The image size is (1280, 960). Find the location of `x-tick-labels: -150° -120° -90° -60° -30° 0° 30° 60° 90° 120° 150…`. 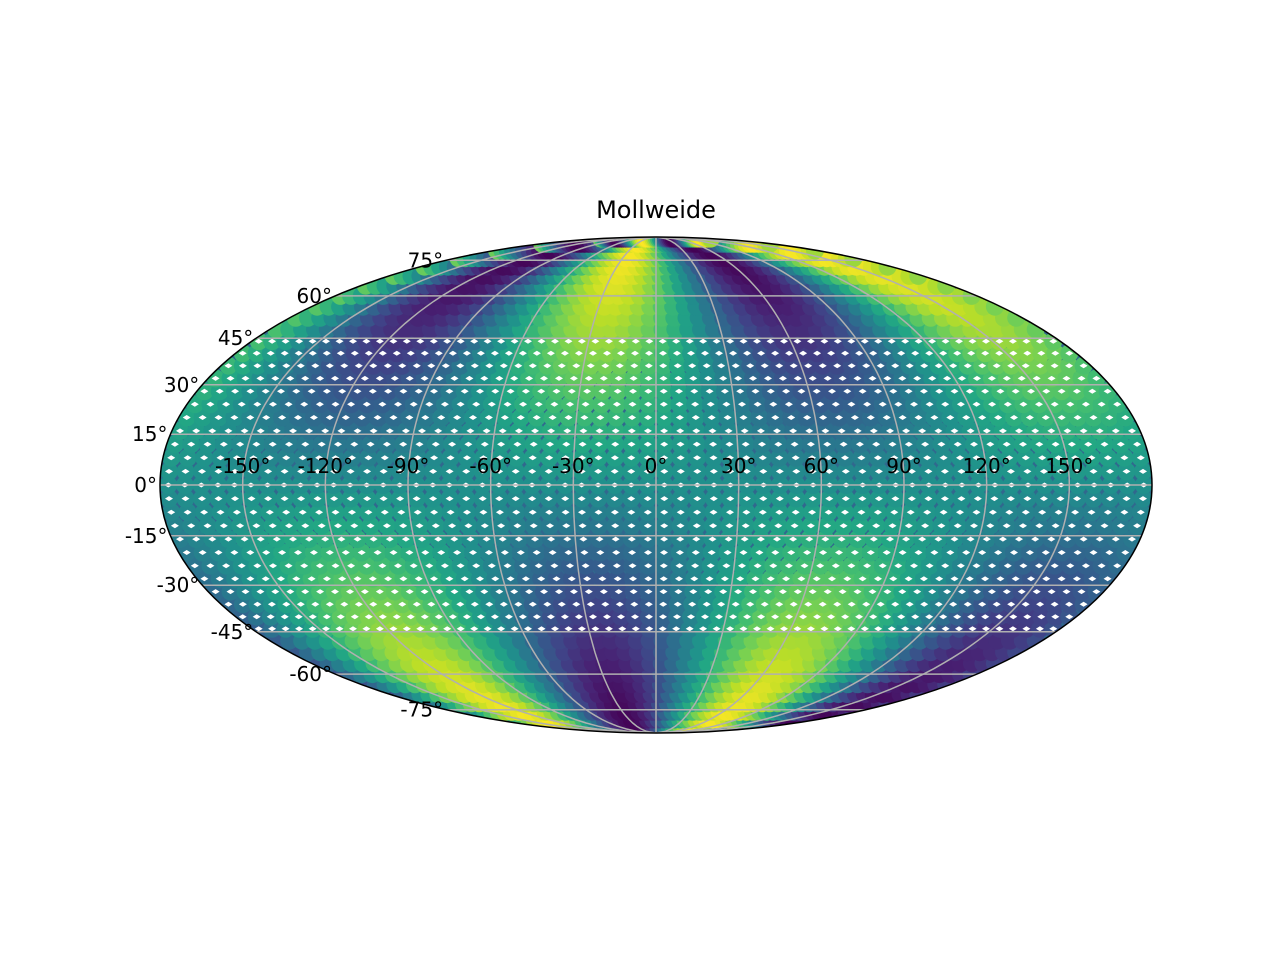

x-tick-labels: -150° -120° -90° -60° -30° 0° 30° 60° 90° 120° 150… is located at coordinates (654, 466).